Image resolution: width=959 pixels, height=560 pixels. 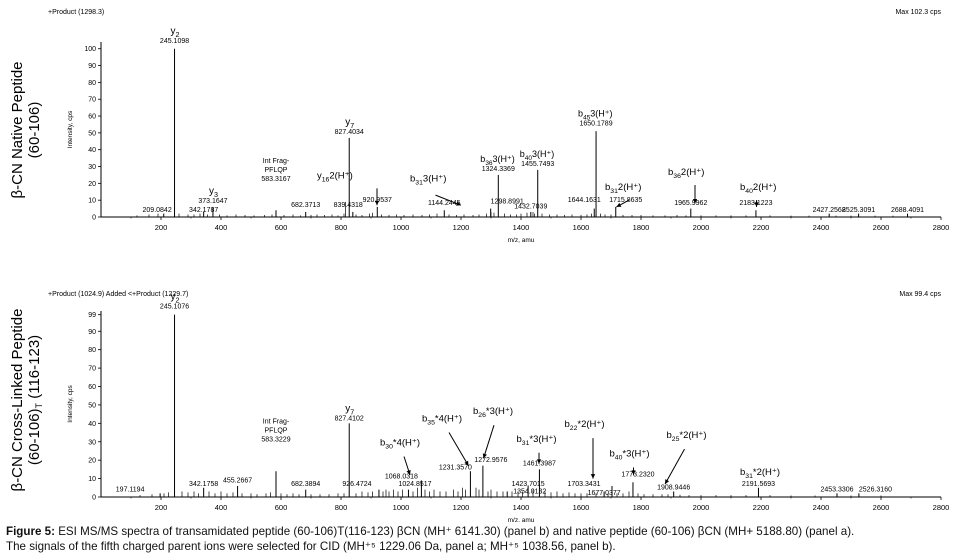 I want to click on x-tick-label: 200, so click(x=161, y=507).